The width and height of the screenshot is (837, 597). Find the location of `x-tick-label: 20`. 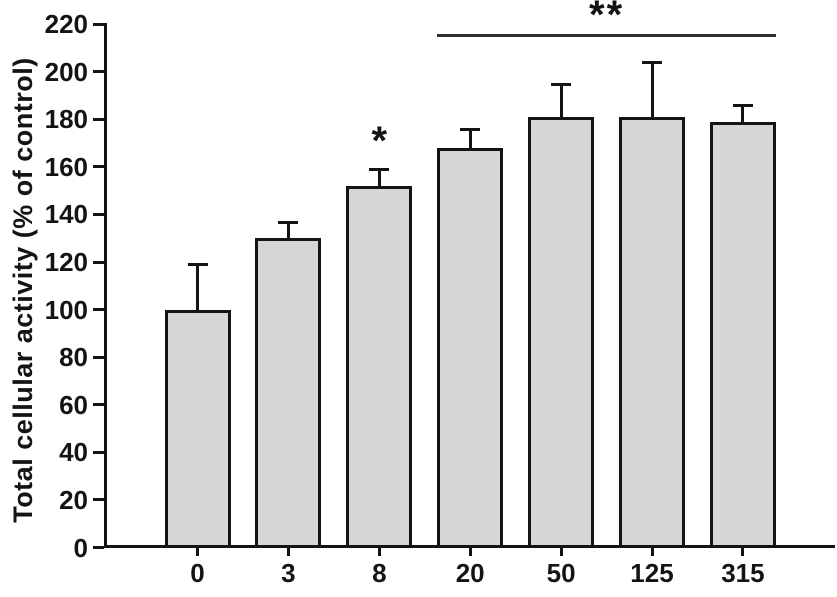

x-tick-label: 20 is located at coordinates (470, 573).